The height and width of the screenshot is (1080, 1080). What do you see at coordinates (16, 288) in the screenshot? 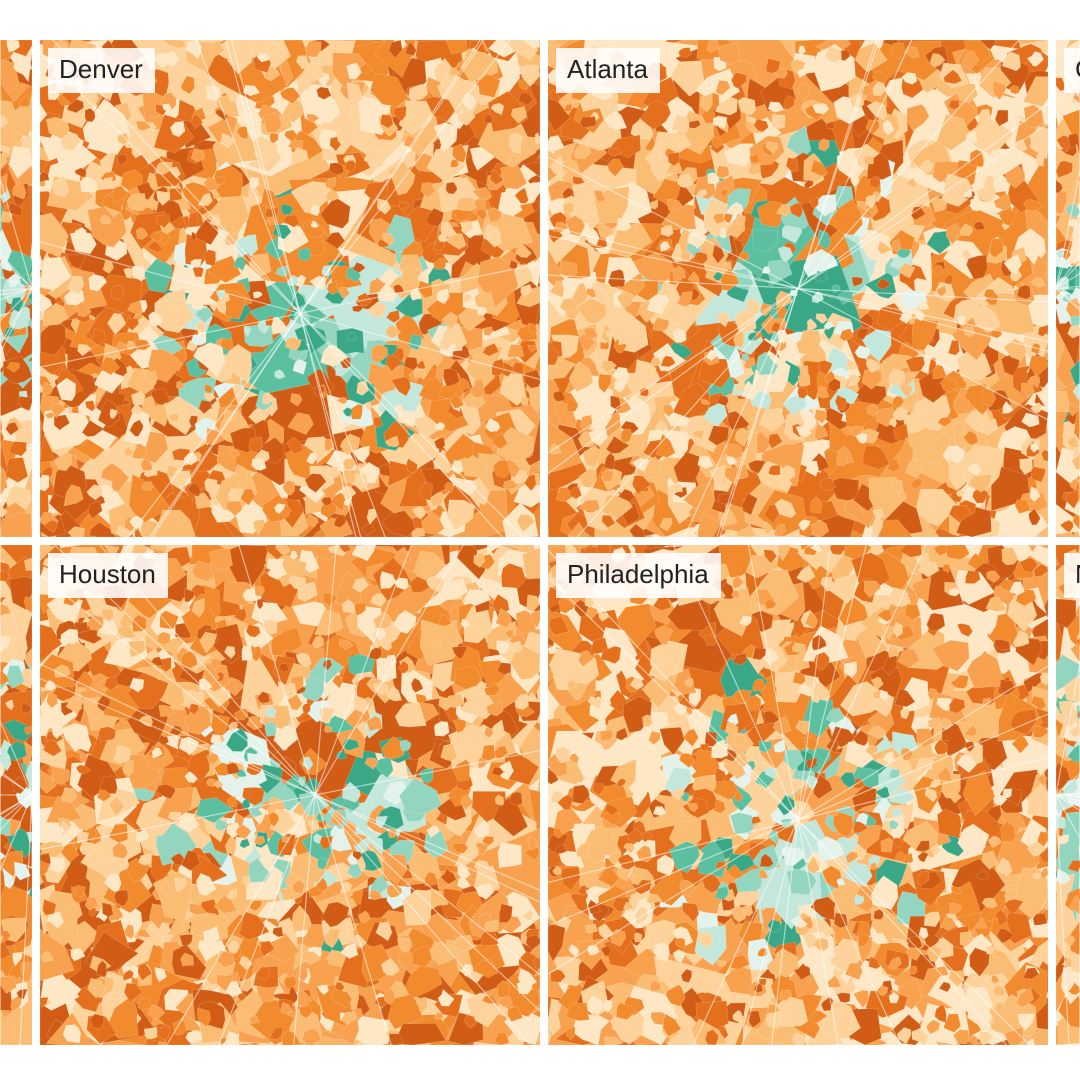
I see `map-panel-partial-left-top` at bounding box center [16, 288].